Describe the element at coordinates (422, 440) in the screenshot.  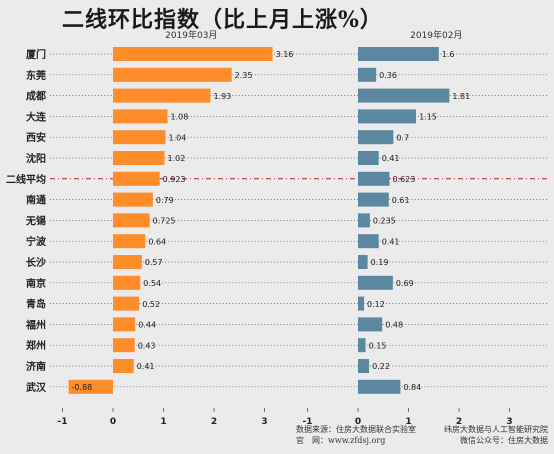
I see `website-row: 官 网：www.zfdsj.org 微信公众号：住房大数据` at that location.